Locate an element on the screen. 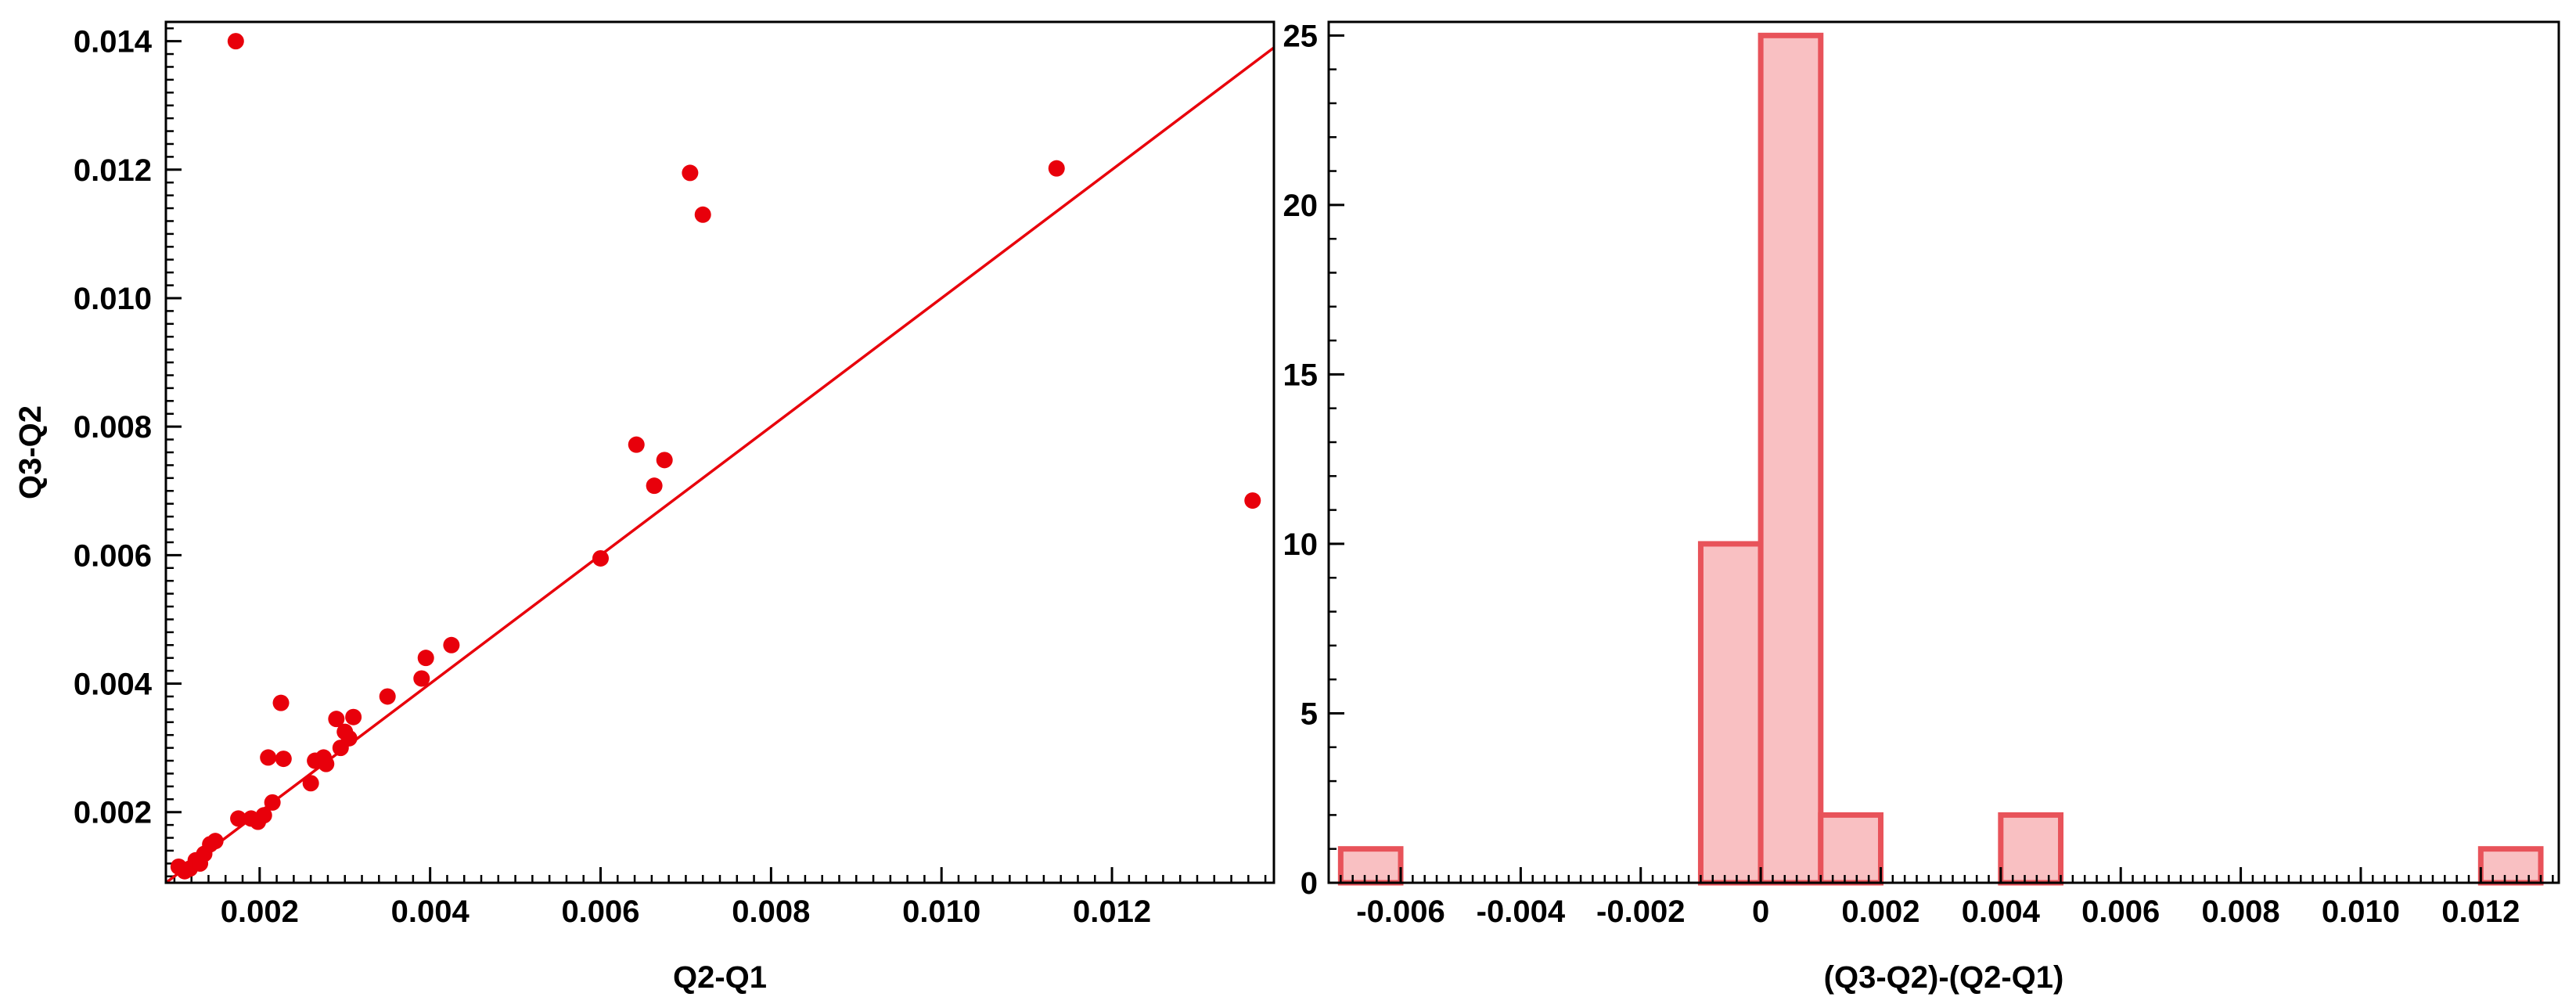 This screenshot has width=2576, height=1008. histogram-x-tick-label: -0.004 is located at coordinates (1521, 912).